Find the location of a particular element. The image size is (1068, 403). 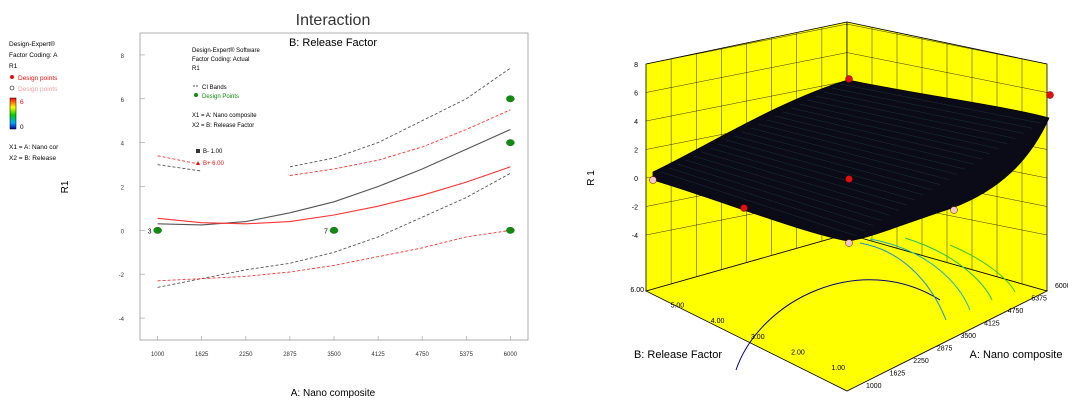

y-tick-label: -2 is located at coordinates (122, 276).